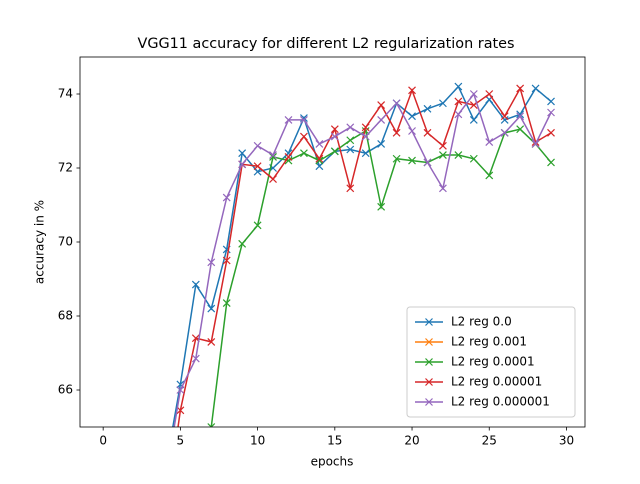 Image resolution: width=640 pixels, height=484 pixels. What do you see at coordinates (496, 382) in the screenshot?
I see `legend-label: L2 reg 0.00001` at bounding box center [496, 382].